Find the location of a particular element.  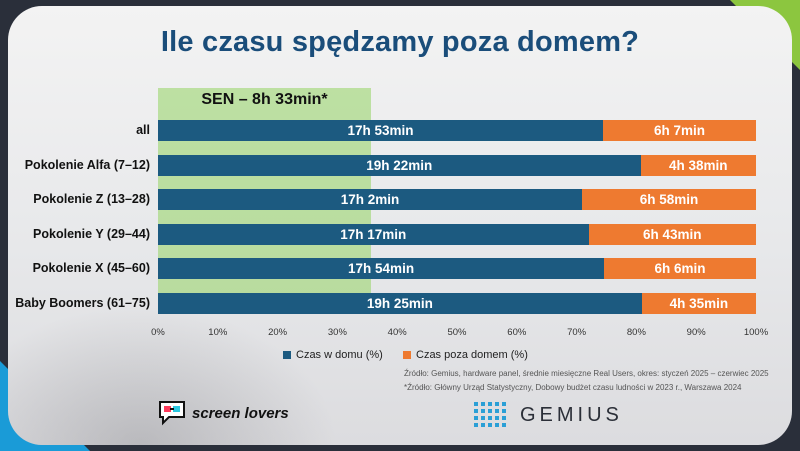

gemius-dots-icon is located at coordinates (490, 414).